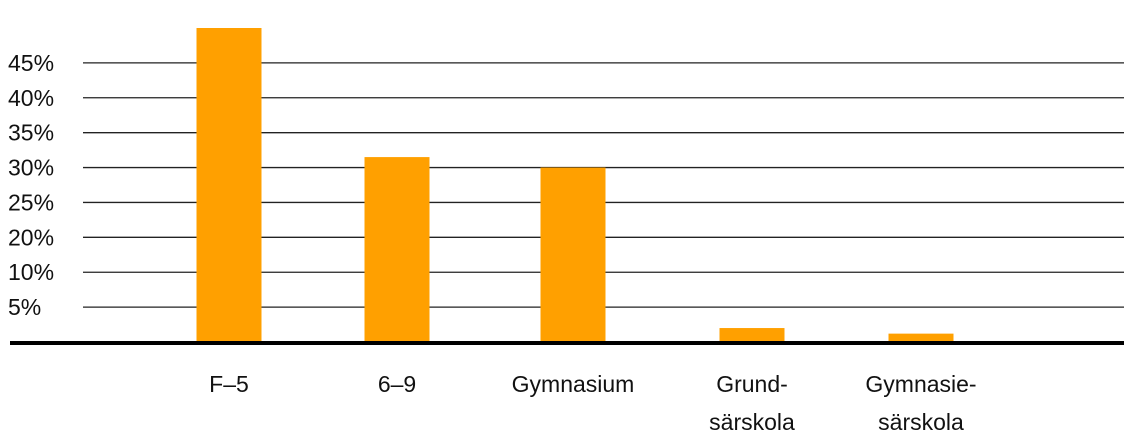  Describe the element at coordinates (752, 384) in the screenshot. I see `category-label: Grund-` at that location.